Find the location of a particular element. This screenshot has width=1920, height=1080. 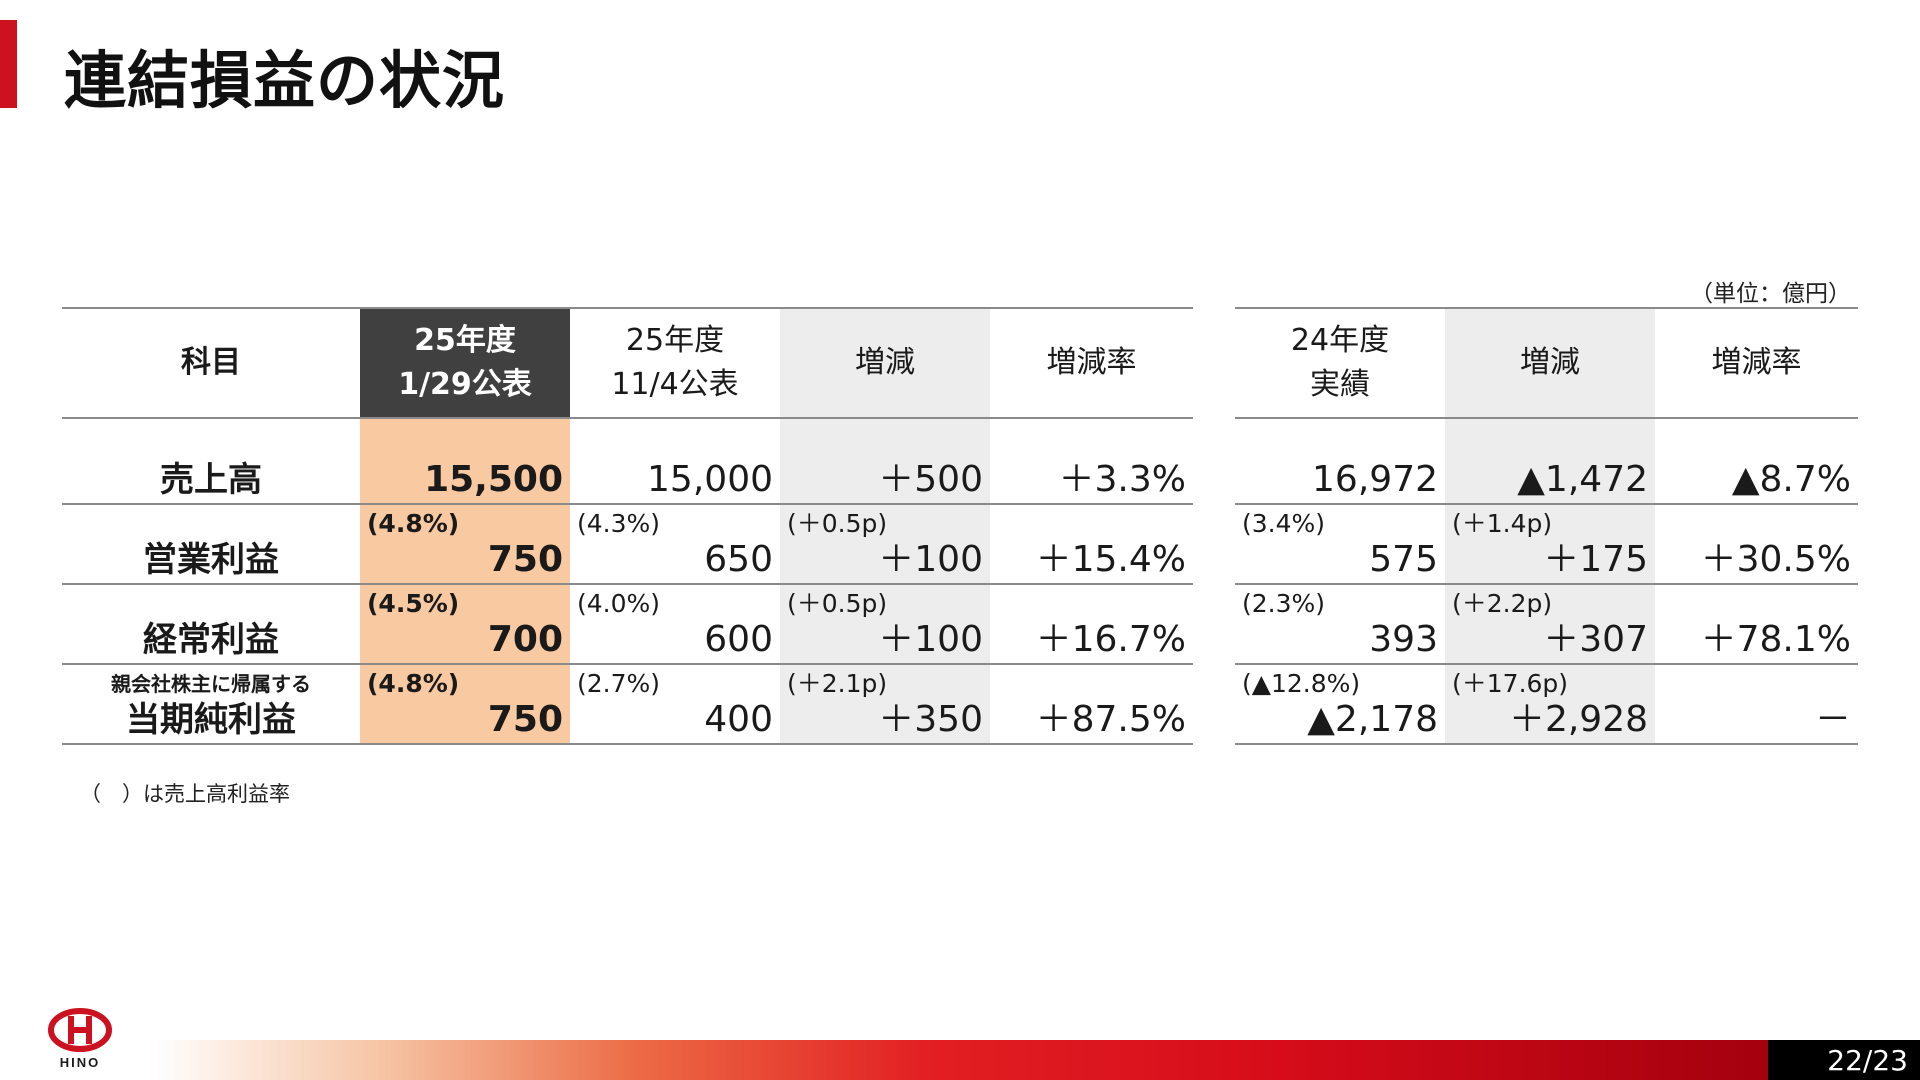

net-margin-change: (＋2.1p) is located at coordinates (837, 683).